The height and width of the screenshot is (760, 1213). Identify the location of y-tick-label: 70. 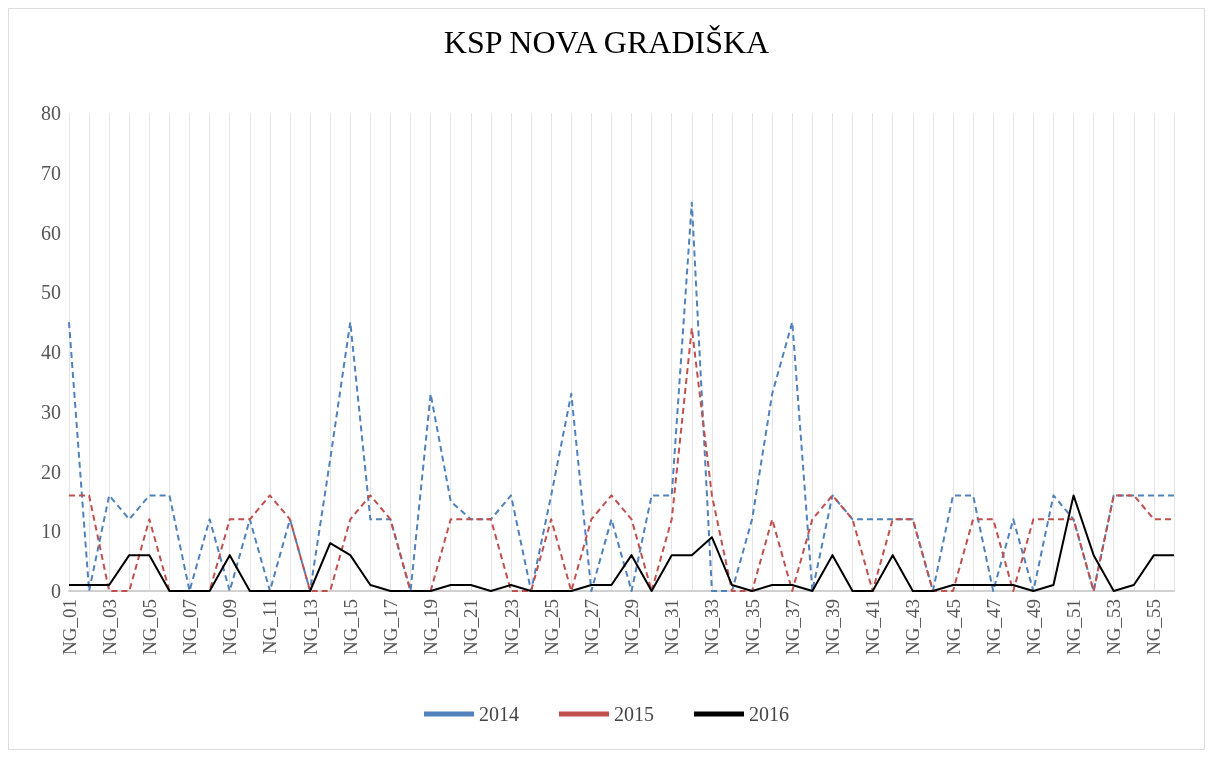
(51, 172).